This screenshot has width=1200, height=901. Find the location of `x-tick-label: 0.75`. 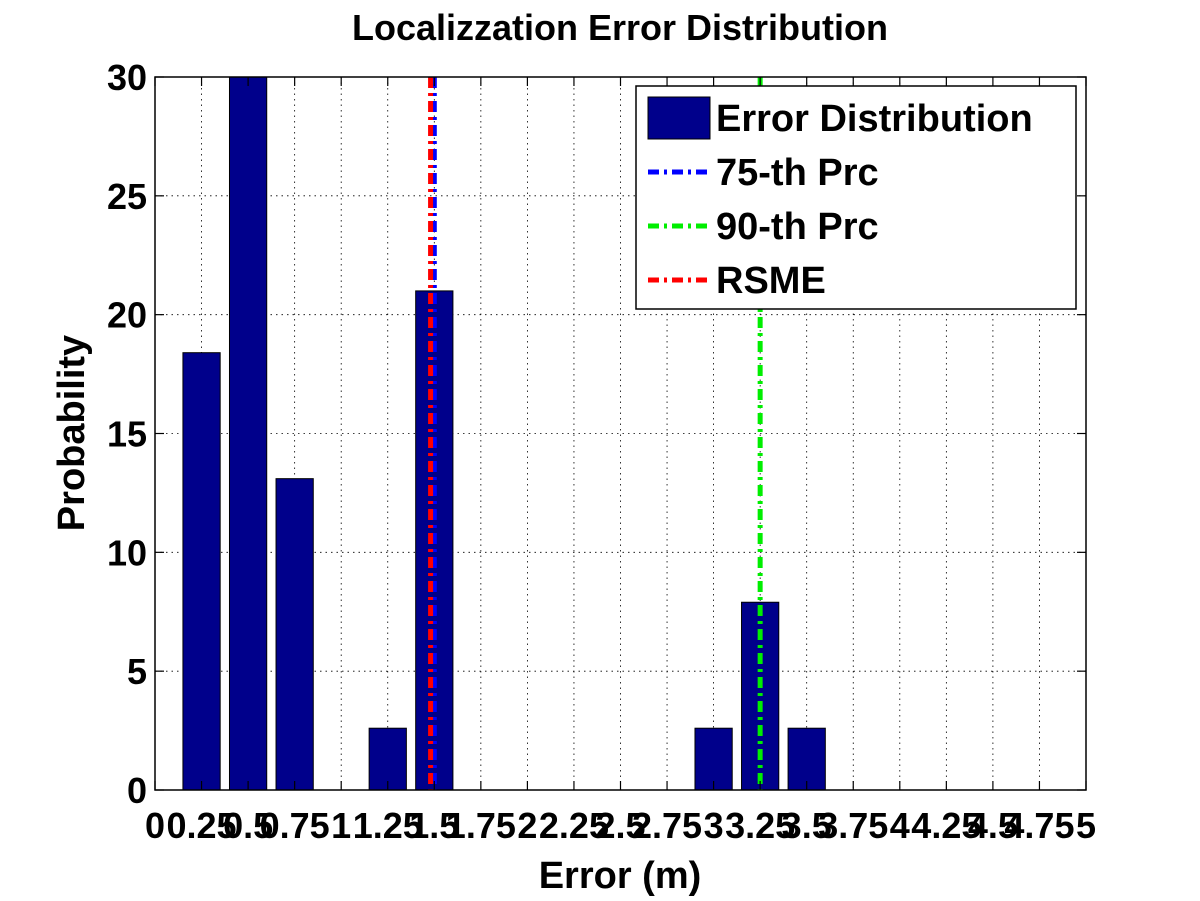

x-tick-label: 0.75 is located at coordinates (295, 825).